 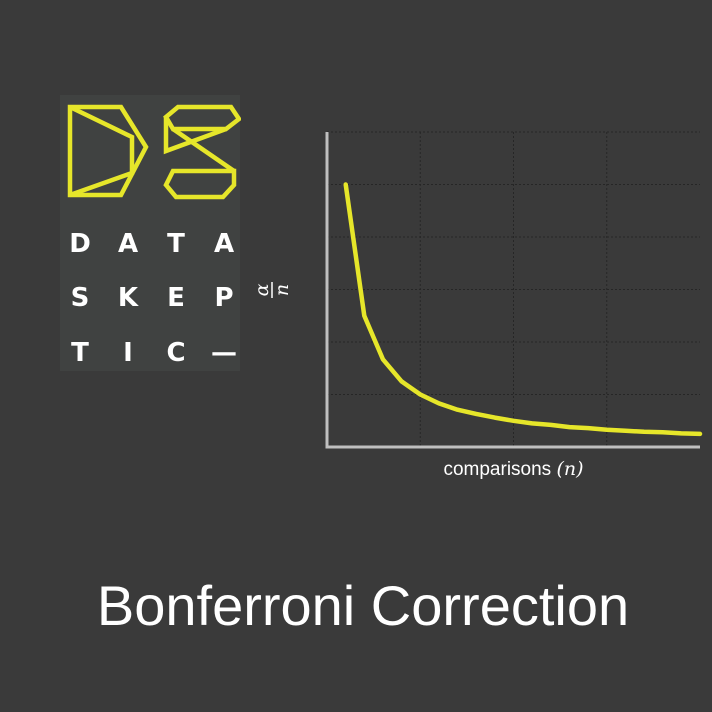 What do you see at coordinates (150, 298) in the screenshot?
I see `logo-row-2: S K E P` at bounding box center [150, 298].